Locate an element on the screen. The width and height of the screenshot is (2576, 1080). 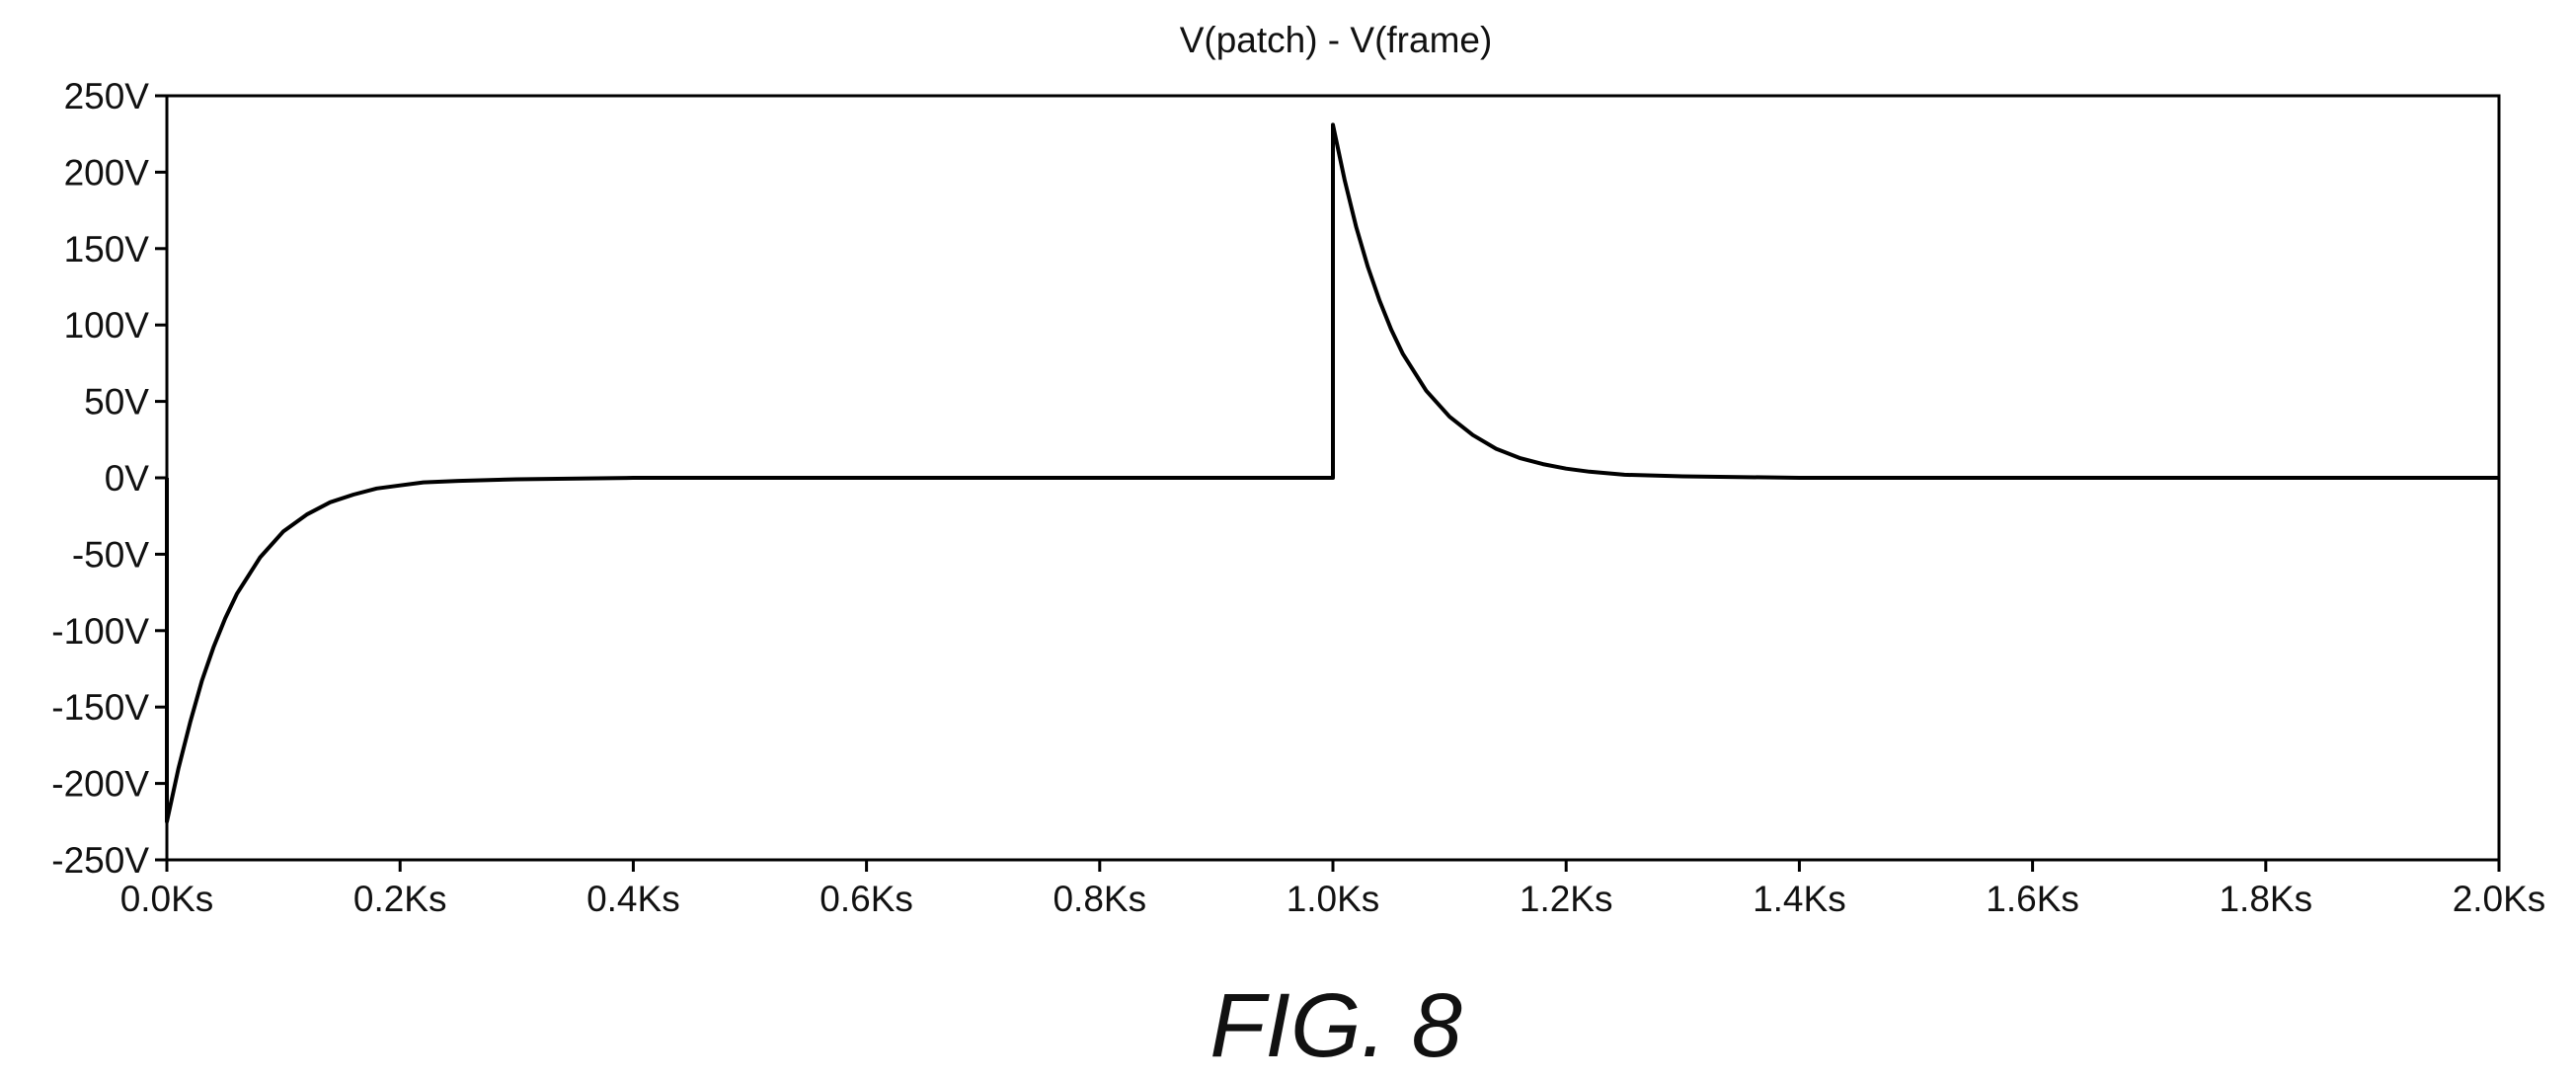
x-tick-label: 1.0Ks is located at coordinates (1333, 899).